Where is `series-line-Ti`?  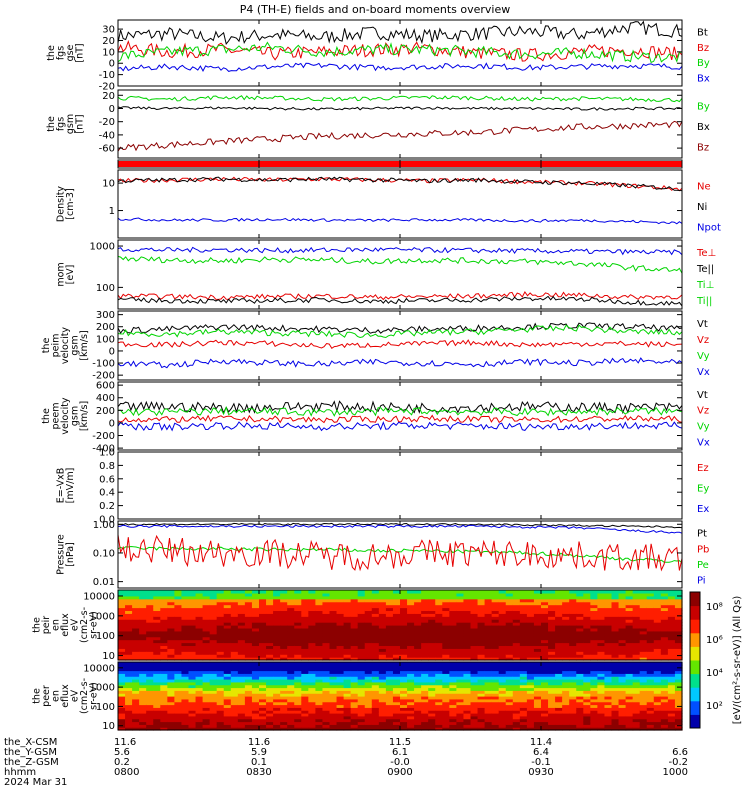
series-line-Ti is located at coordinates (400, 251).